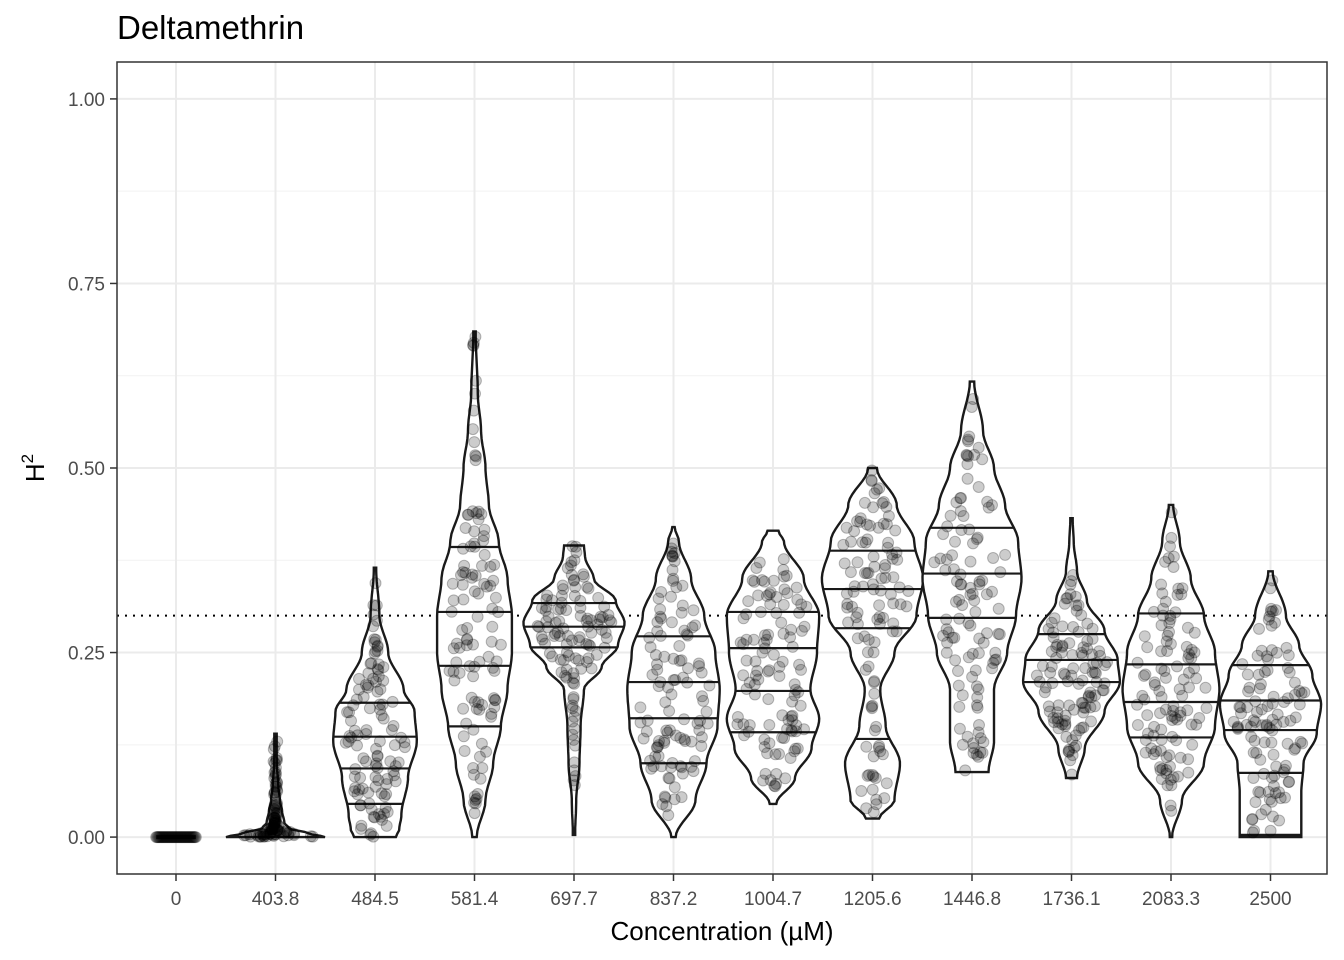 Image resolution: width=1344 pixels, height=960 pixels. What do you see at coordinates (27, 458) in the screenshot?
I see `y-axis-title-superscript: 2` at bounding box center [27, 458].